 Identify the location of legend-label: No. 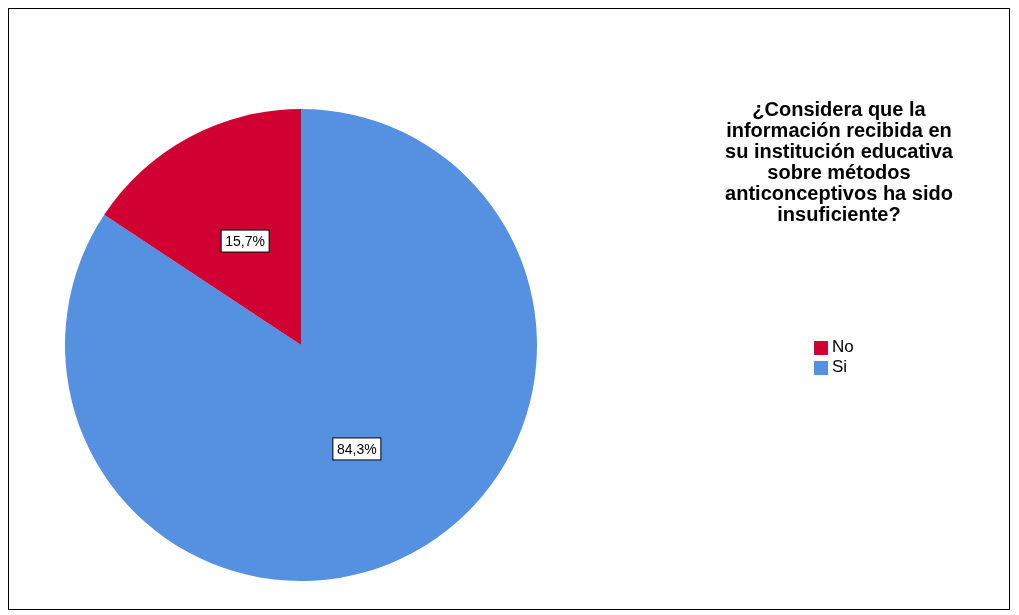
(843, 346).